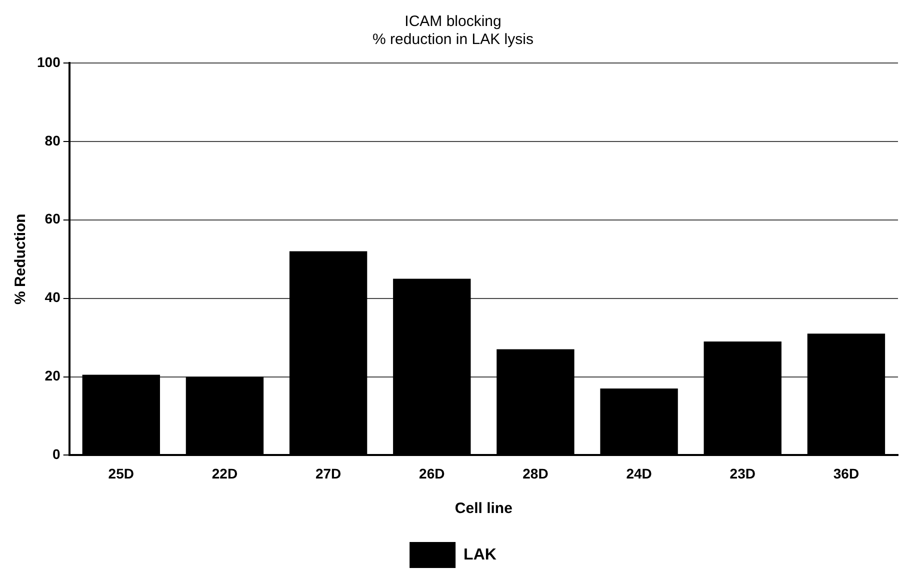  I want to click on x-tick-label: 25D, so click(121, 473).